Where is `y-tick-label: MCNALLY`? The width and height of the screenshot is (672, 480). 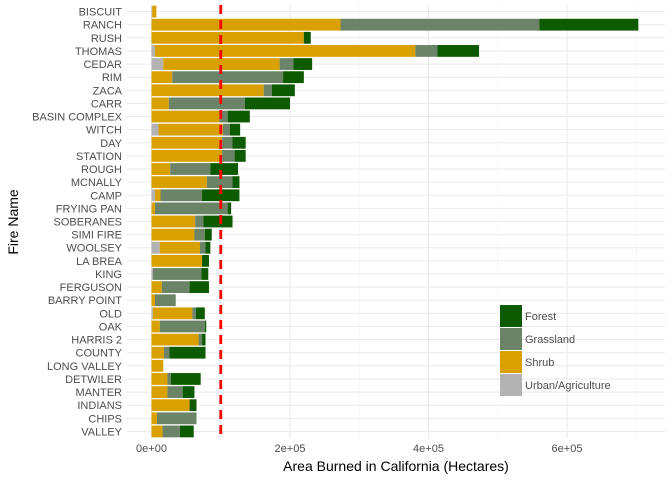 y-tick-label: MCNALLY is located at coordinates (97, 183).